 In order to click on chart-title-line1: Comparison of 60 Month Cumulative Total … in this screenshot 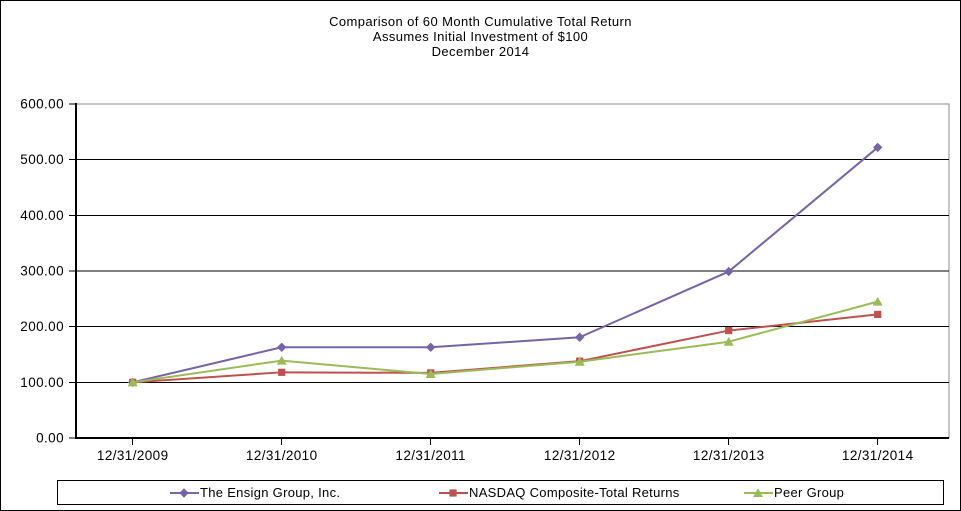, I will do `click(480, 21)`.